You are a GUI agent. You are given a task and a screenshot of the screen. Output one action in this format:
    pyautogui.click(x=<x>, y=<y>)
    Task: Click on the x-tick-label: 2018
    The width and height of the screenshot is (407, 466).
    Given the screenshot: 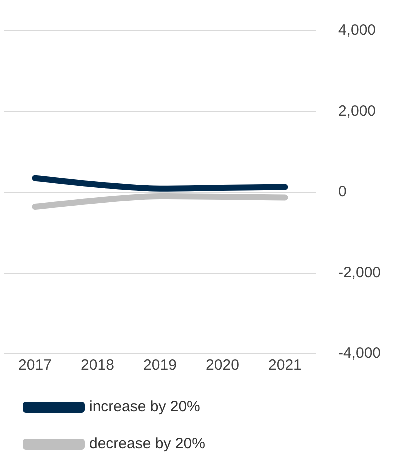 What is the action you would take?
    pyautogui.click(x=97, y=365)
    